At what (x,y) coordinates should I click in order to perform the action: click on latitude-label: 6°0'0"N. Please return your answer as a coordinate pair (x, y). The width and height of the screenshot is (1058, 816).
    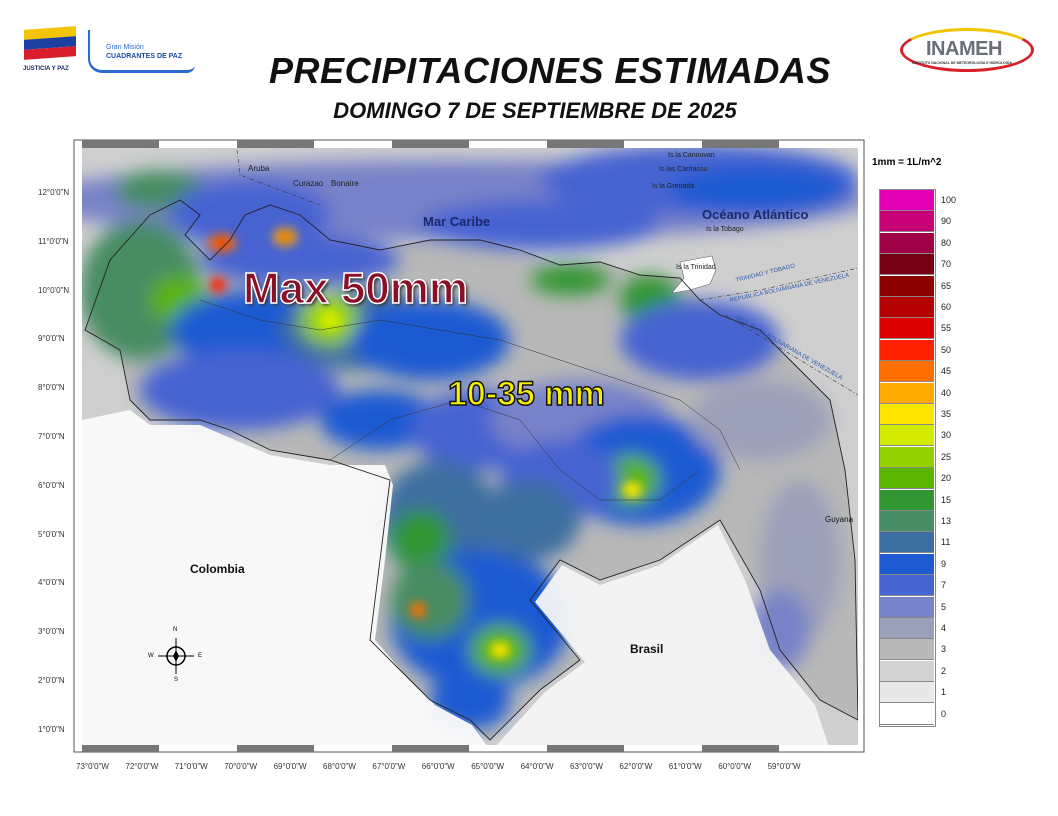
    Looking at the image, I should click on (51, 485).